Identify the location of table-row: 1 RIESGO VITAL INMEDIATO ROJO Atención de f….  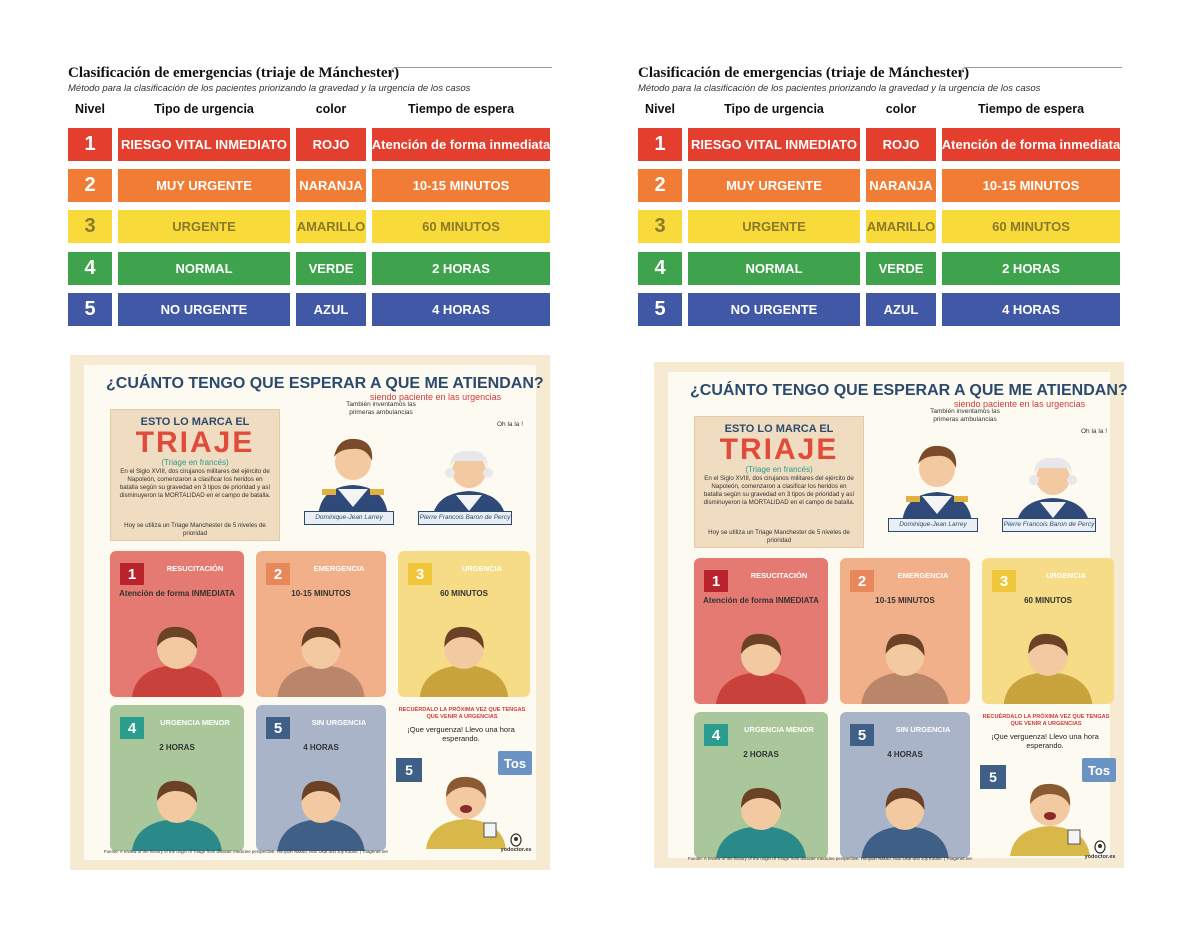
(309, 144).